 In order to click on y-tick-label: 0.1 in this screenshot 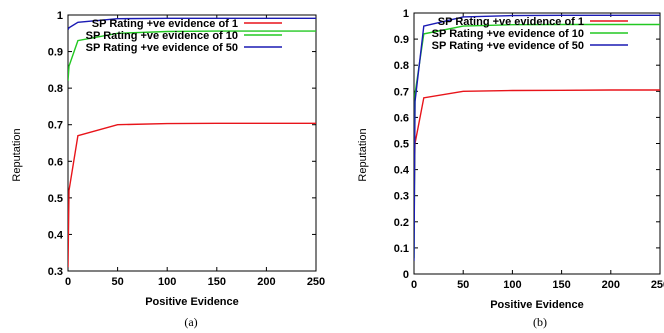, I will do `click(401, 249)`.